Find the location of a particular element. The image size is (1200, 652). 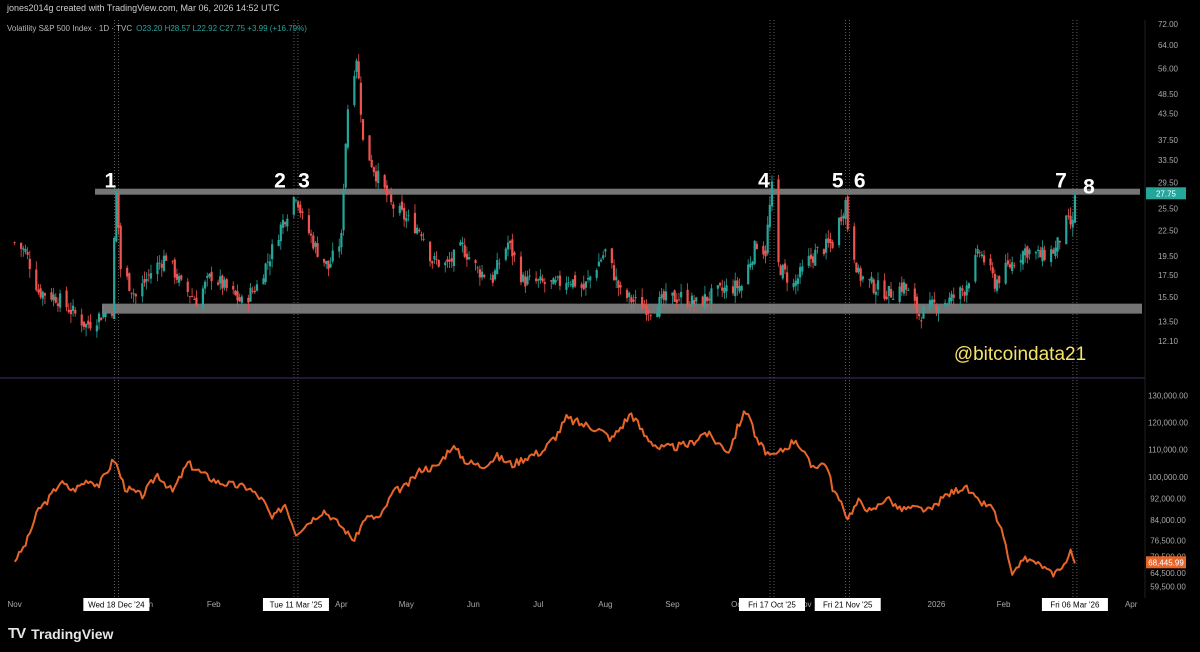

vix-tick-label: 12.10 is located at coordinates (1168, 341).